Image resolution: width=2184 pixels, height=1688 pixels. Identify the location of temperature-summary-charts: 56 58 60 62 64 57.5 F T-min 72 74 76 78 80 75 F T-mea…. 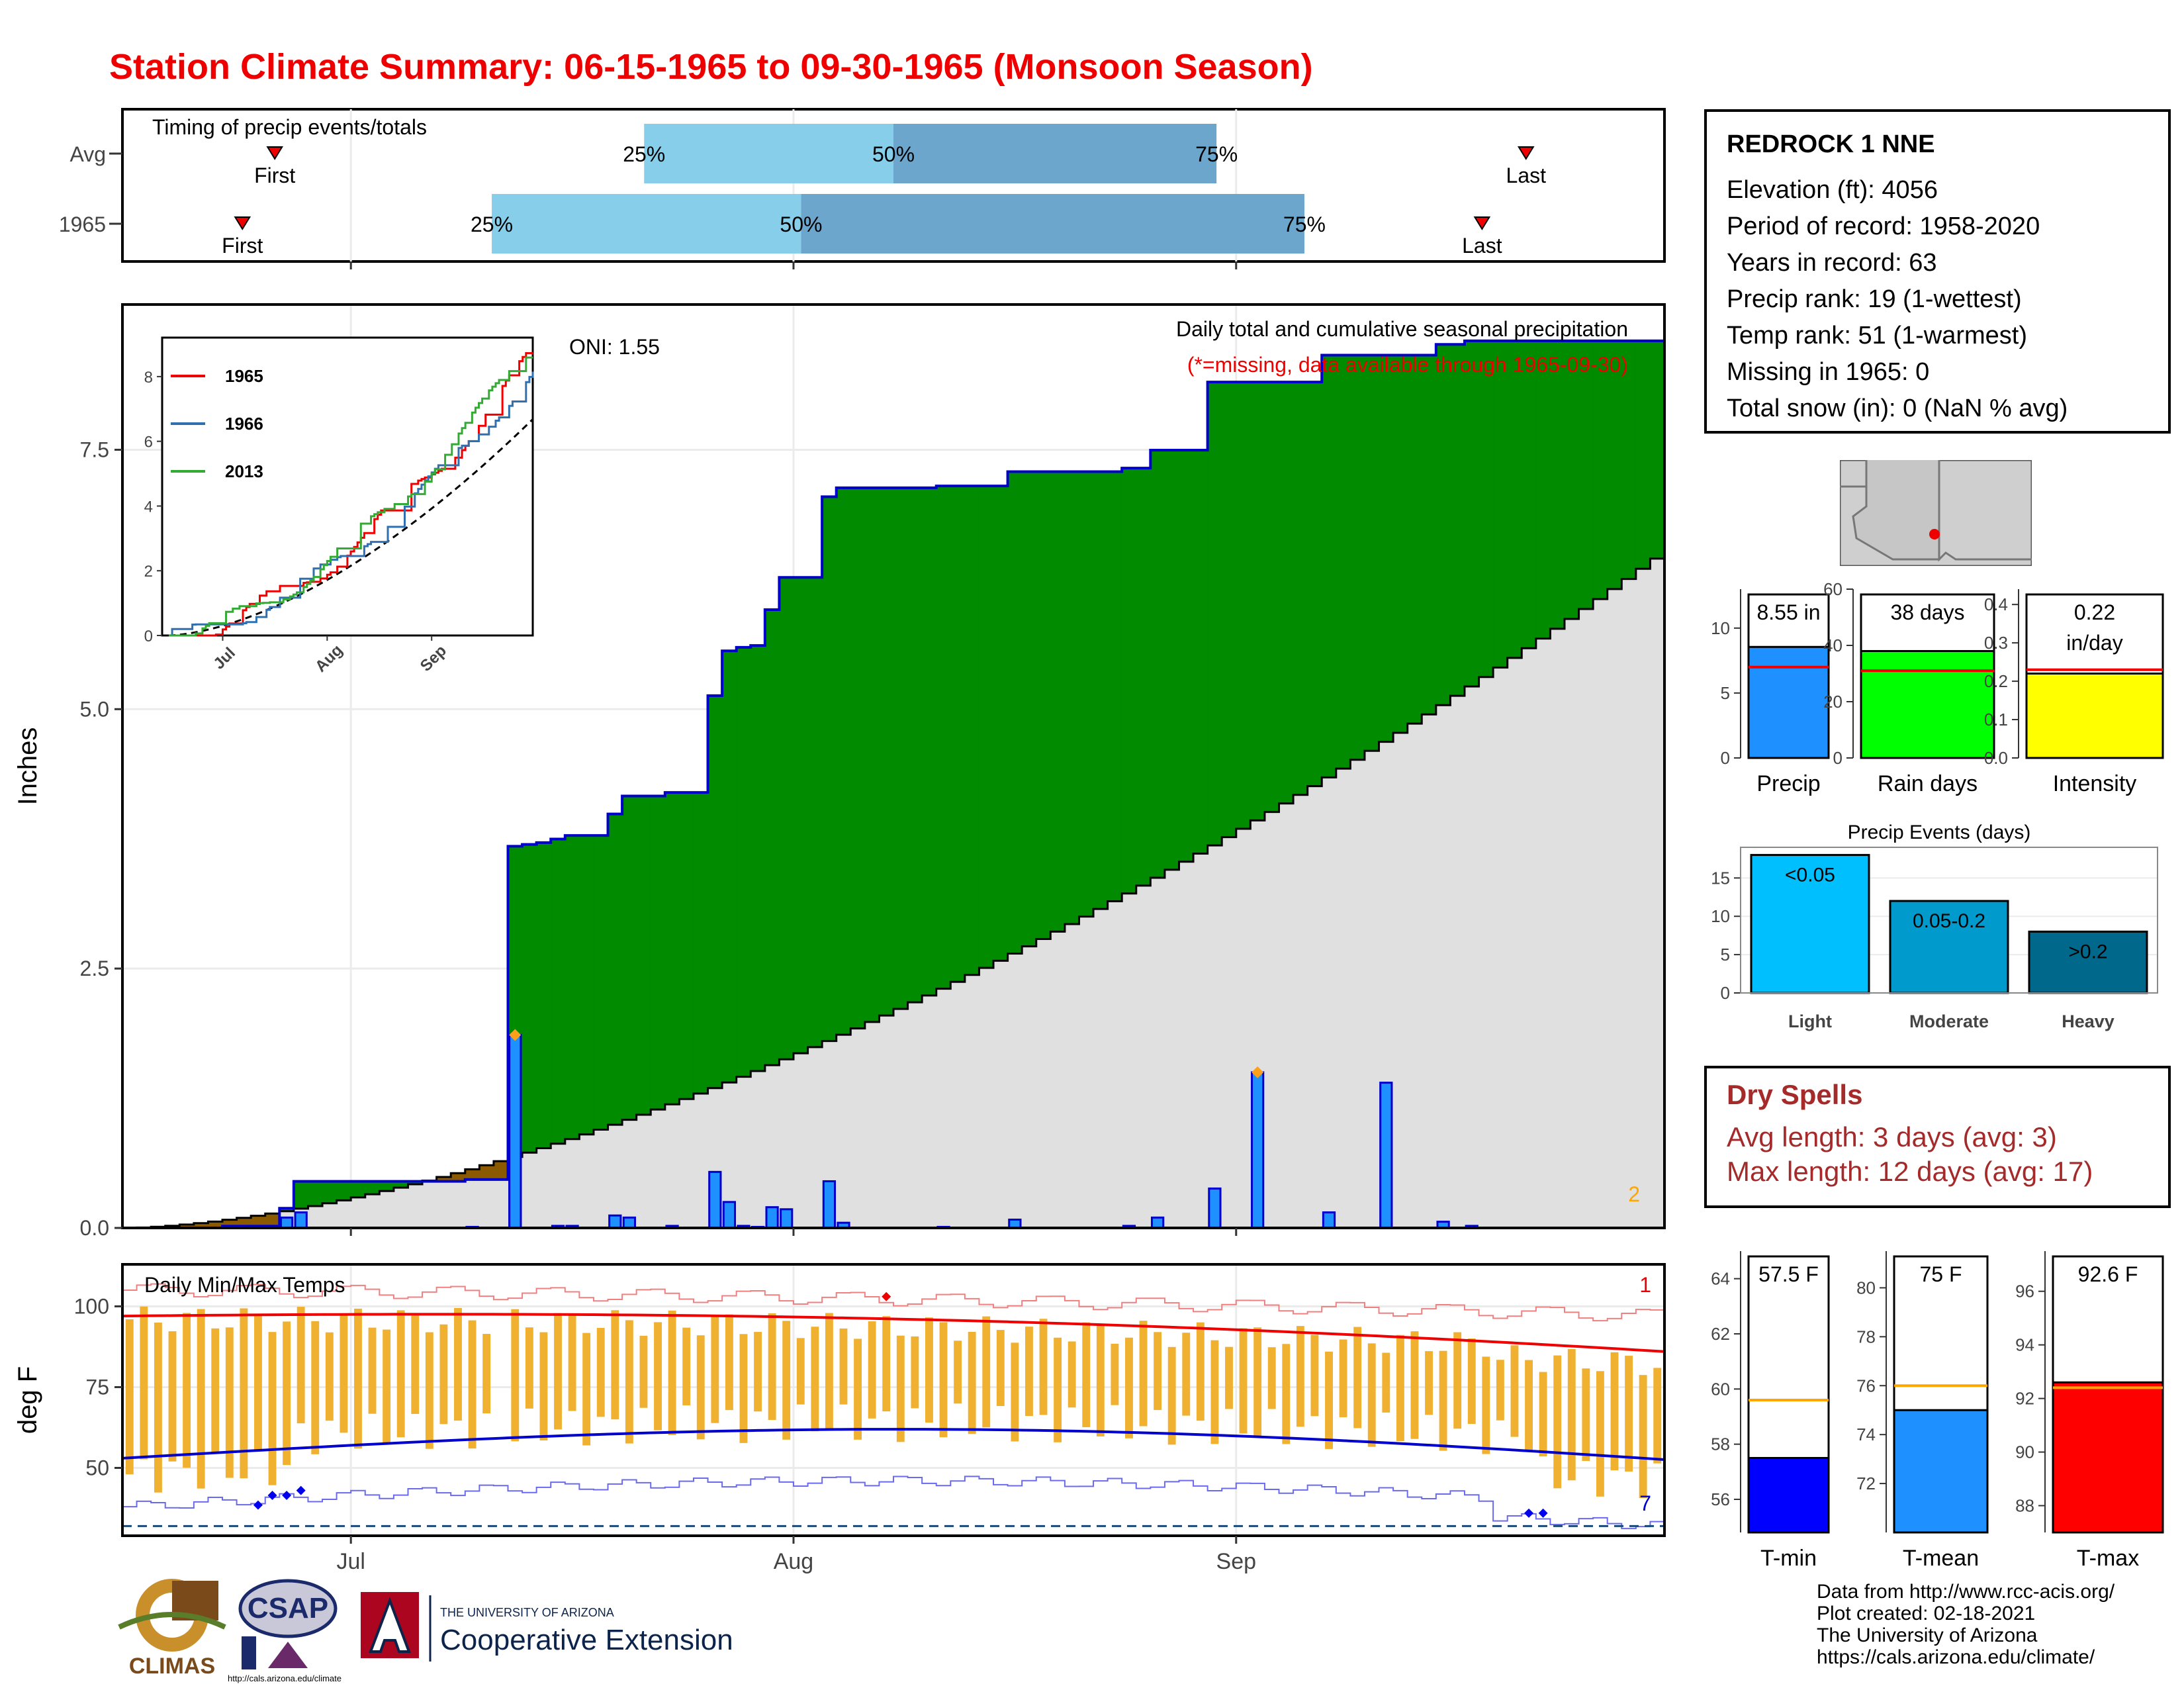
(1937, 1411).